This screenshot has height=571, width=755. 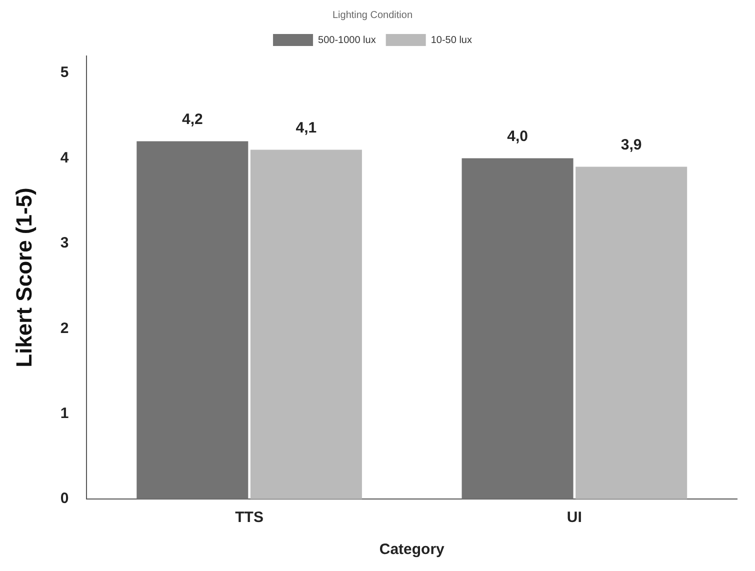 What do you see at coordinates (306, 127) in the screenshot?
I see `data-label: 4,1` at bounding box center [306, 127].